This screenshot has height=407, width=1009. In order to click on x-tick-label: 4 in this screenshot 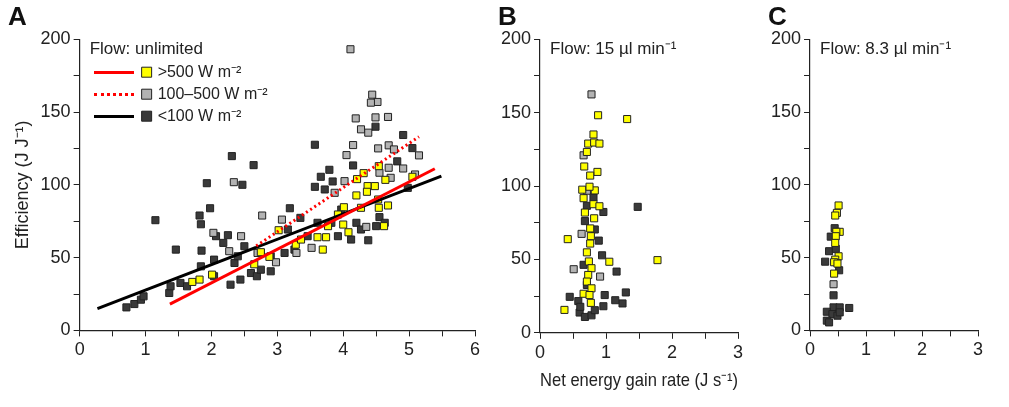, I will do `click(343, 349)`.